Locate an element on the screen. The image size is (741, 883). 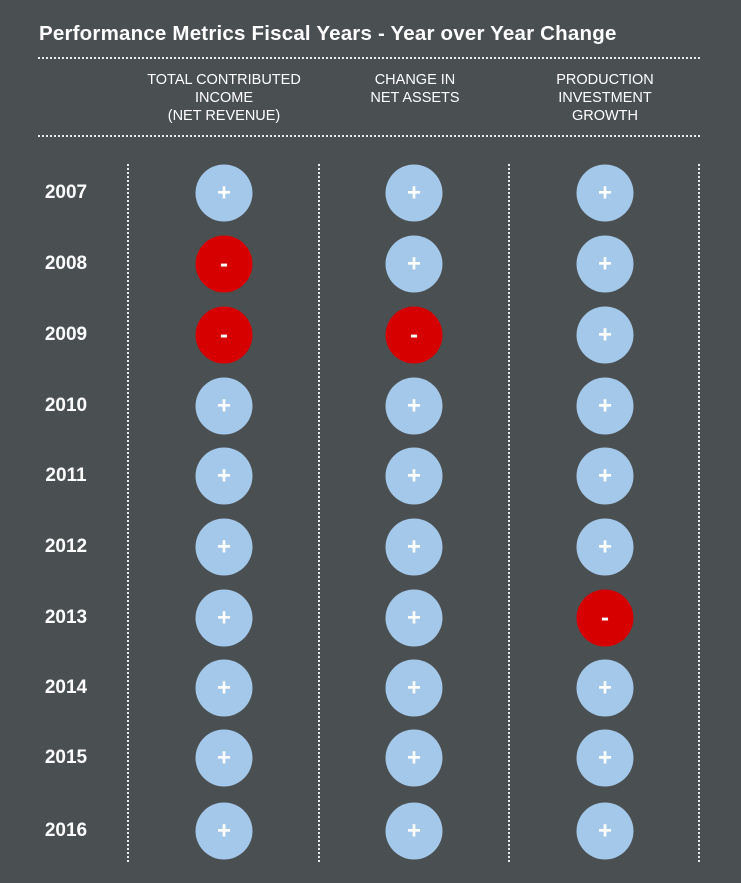
year-label: 2007 is located at coordinates (66, 192).